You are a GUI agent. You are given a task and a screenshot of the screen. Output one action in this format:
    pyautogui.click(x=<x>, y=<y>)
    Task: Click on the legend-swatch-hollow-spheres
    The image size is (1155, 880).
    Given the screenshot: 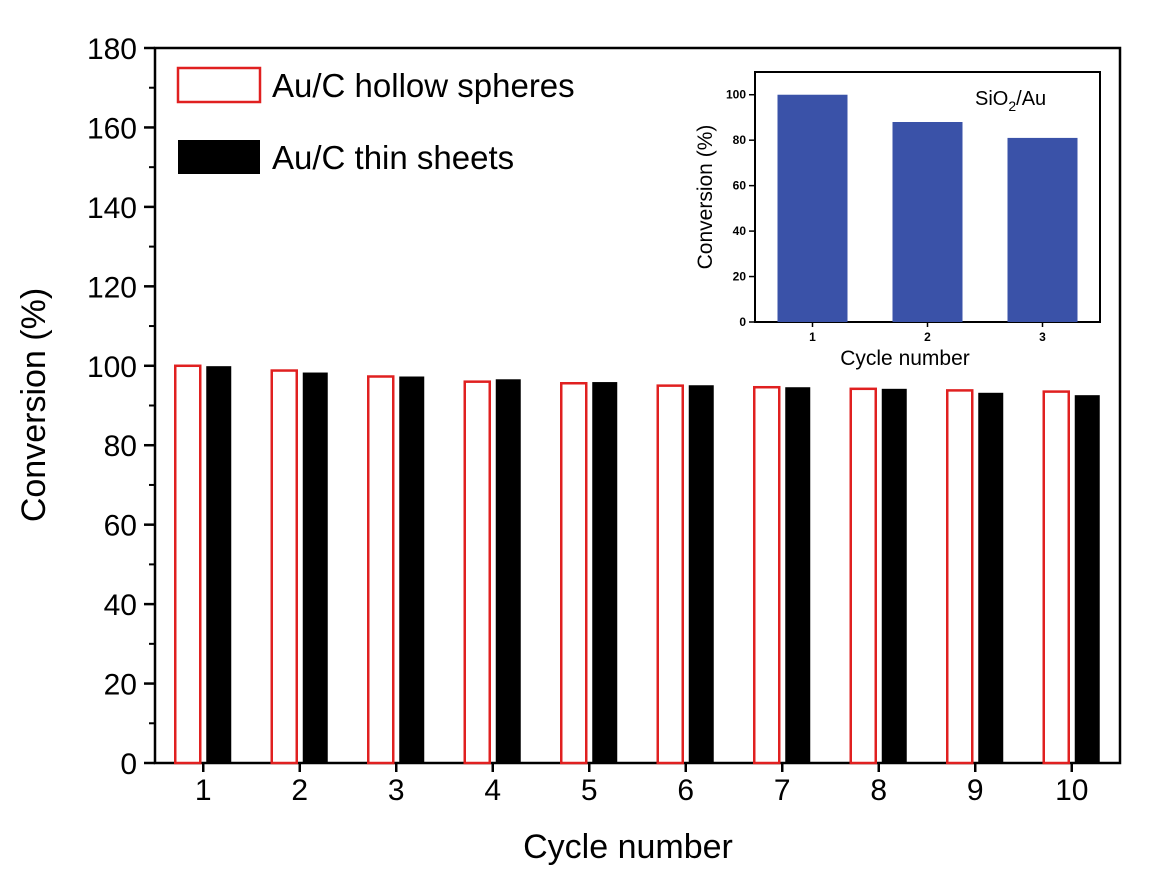 What is the action you would take?
    pyautogui.click(x=219, y=85)
    